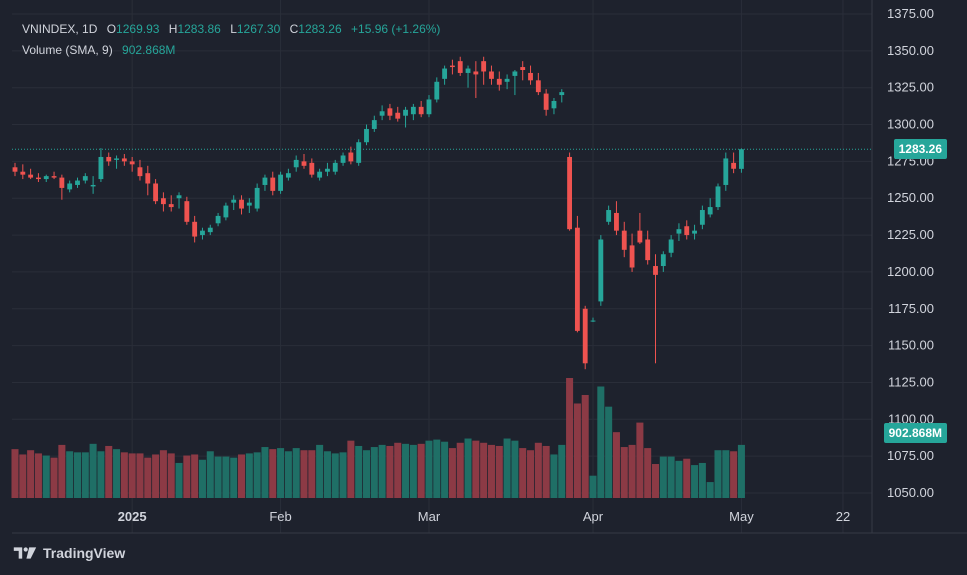  I want to click on time-tick-label: 22, so click(843, 516).